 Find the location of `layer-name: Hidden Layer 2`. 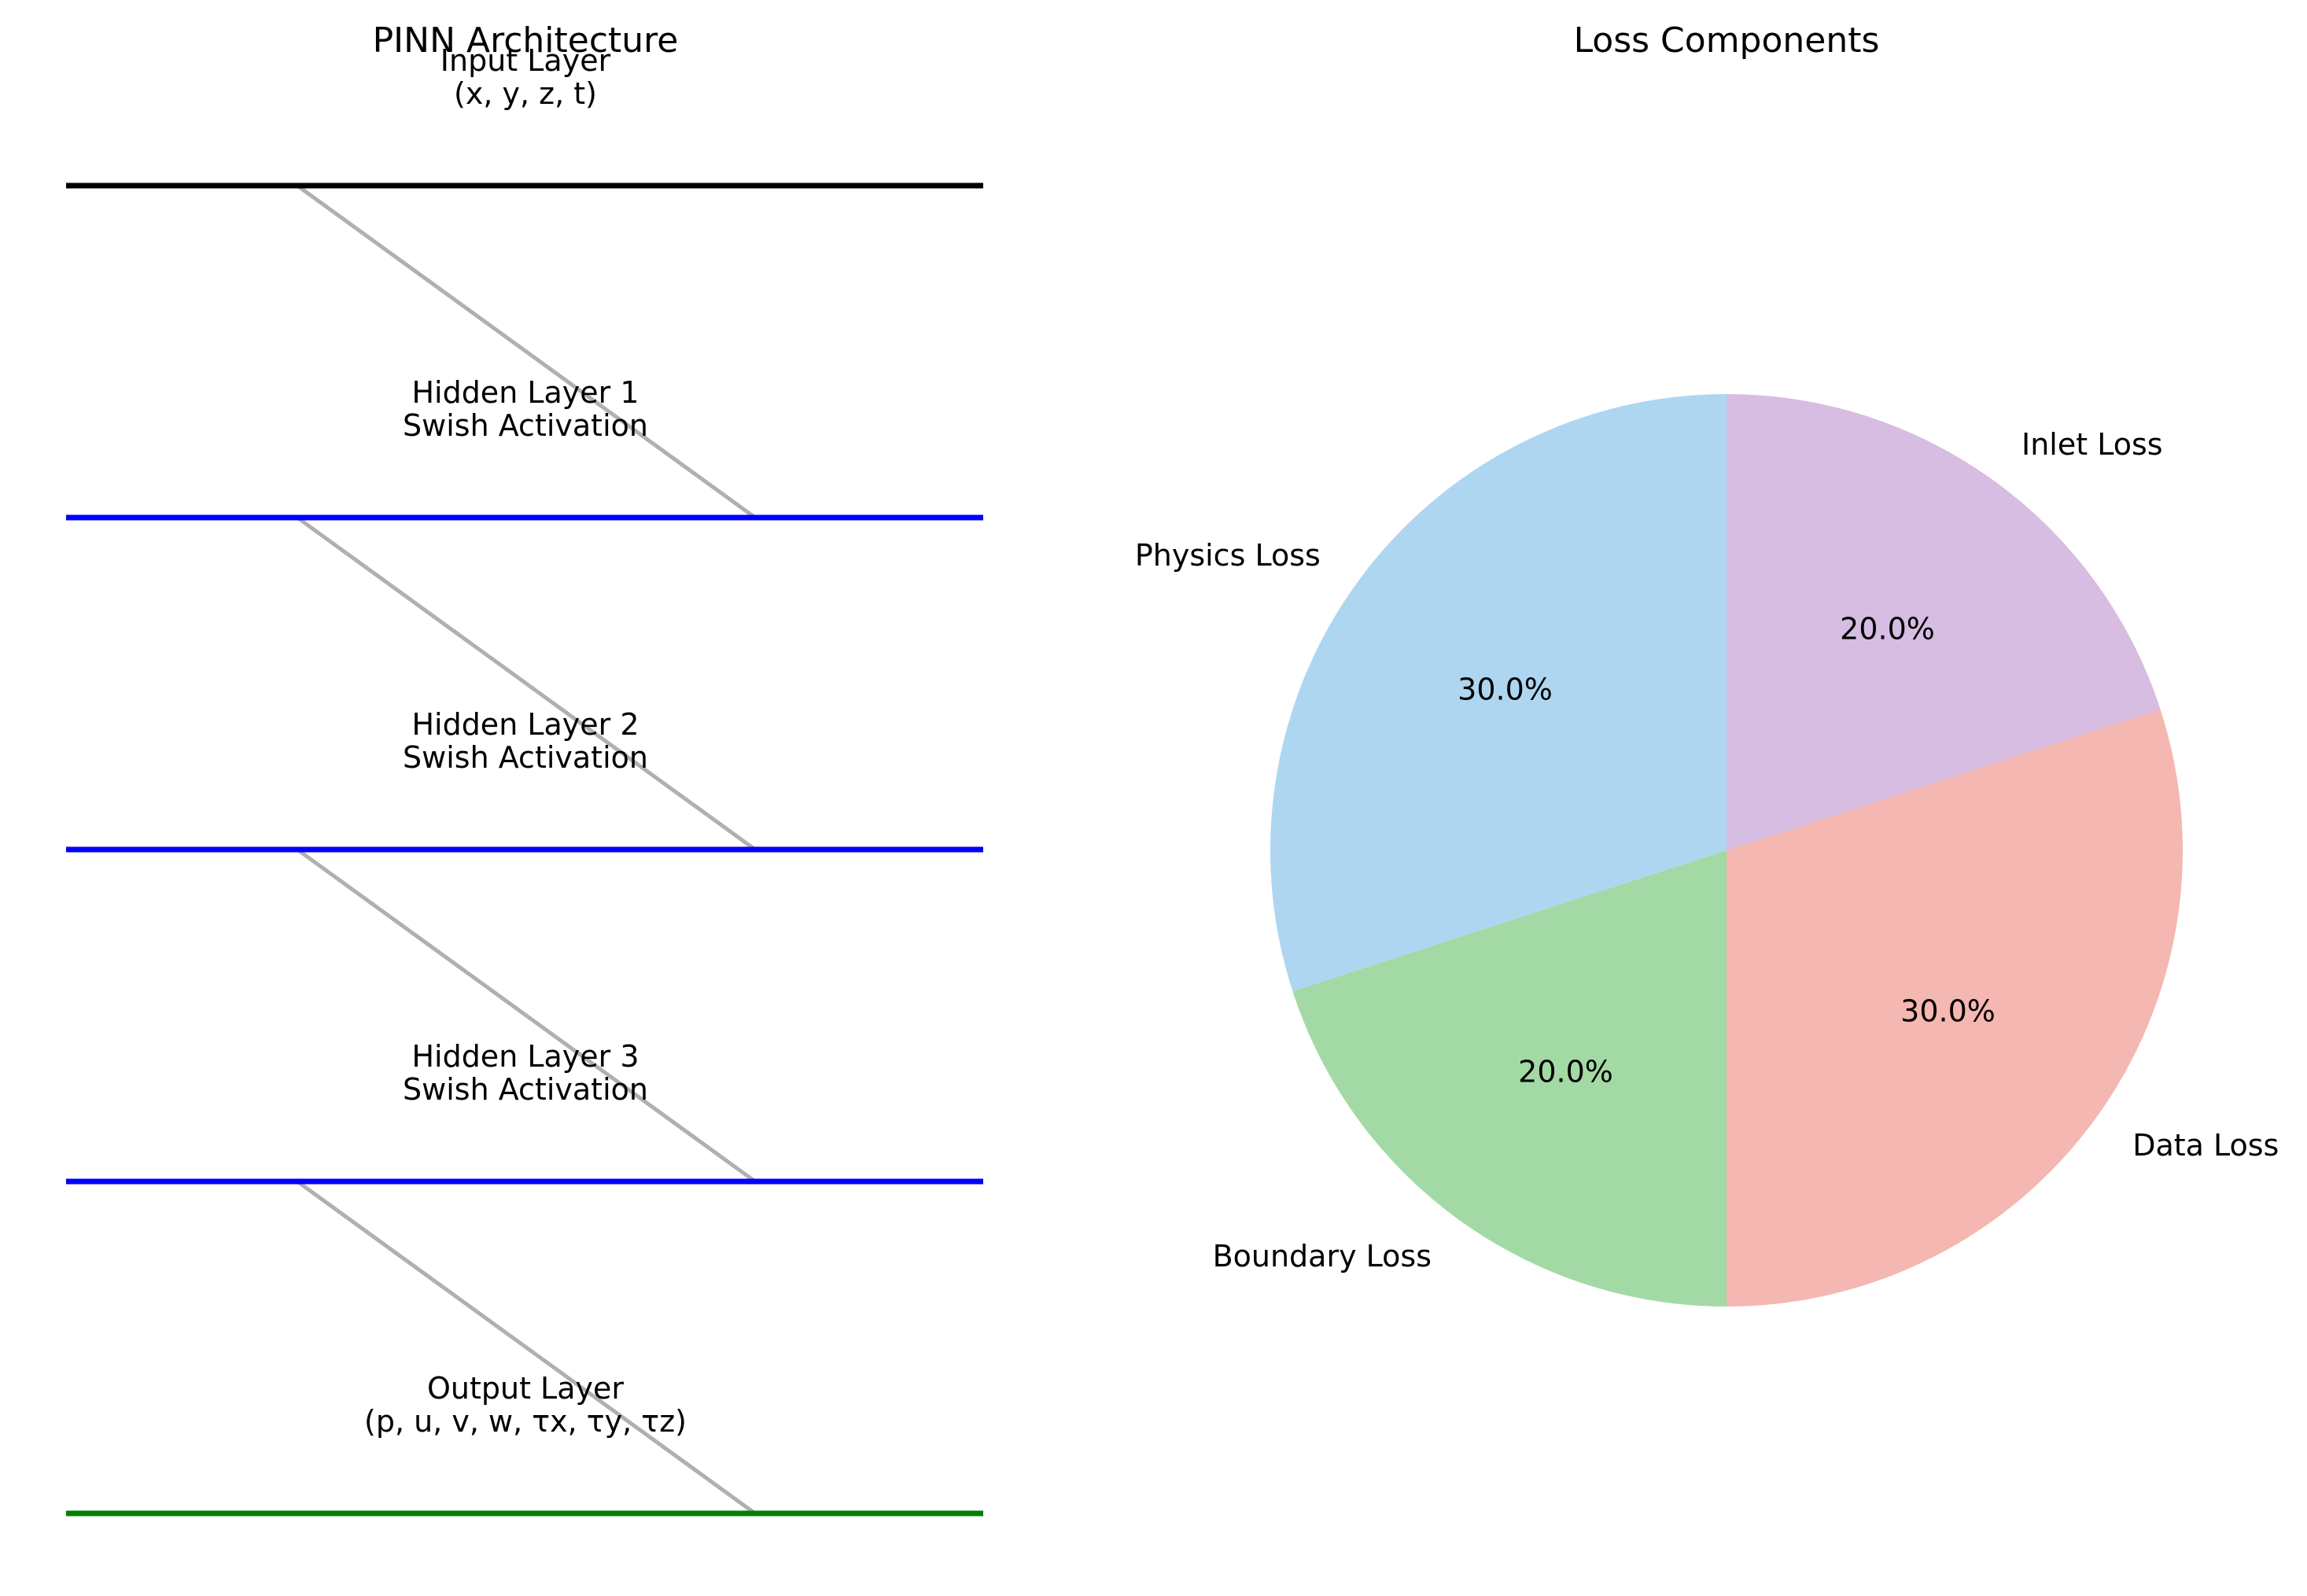

layer-name: Hidden Layer 2 is located at coordinates (525, 724).